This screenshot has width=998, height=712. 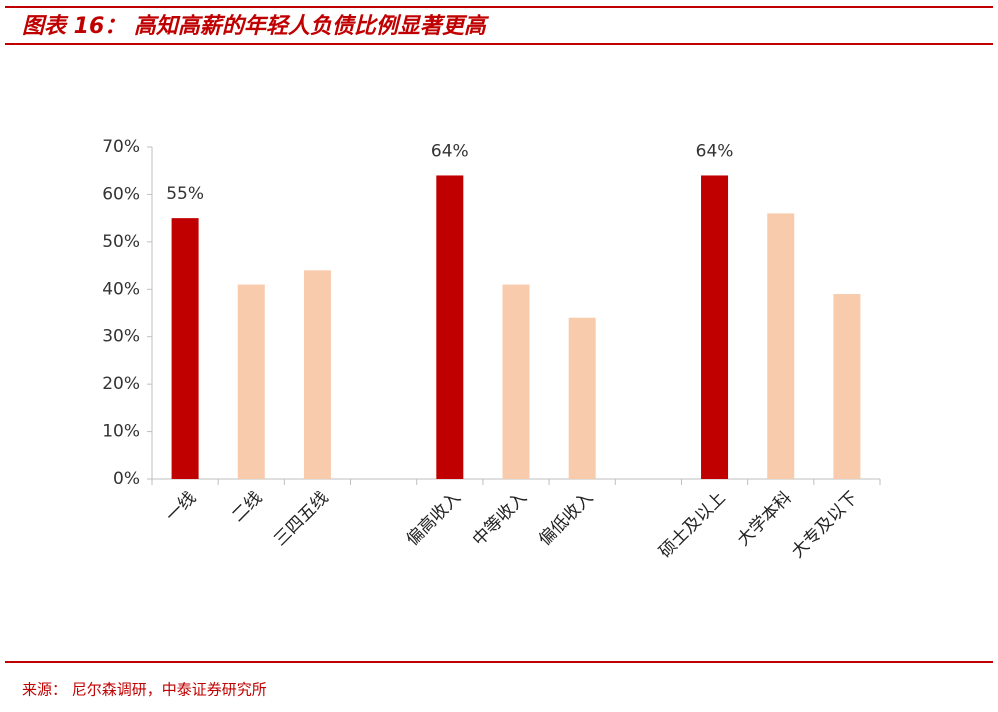 I want to click on x-tick-label: 大学本科, so click(x=765, y=519).